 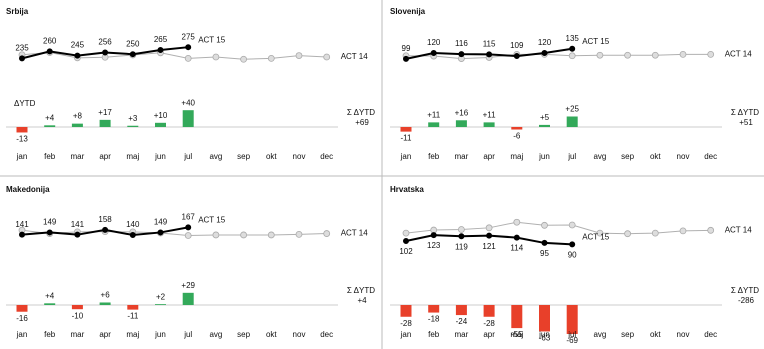 What do you see at coordinates (746, 300) in the screenshot?
I see `total-label: -286` at bounding box center [746, 300].